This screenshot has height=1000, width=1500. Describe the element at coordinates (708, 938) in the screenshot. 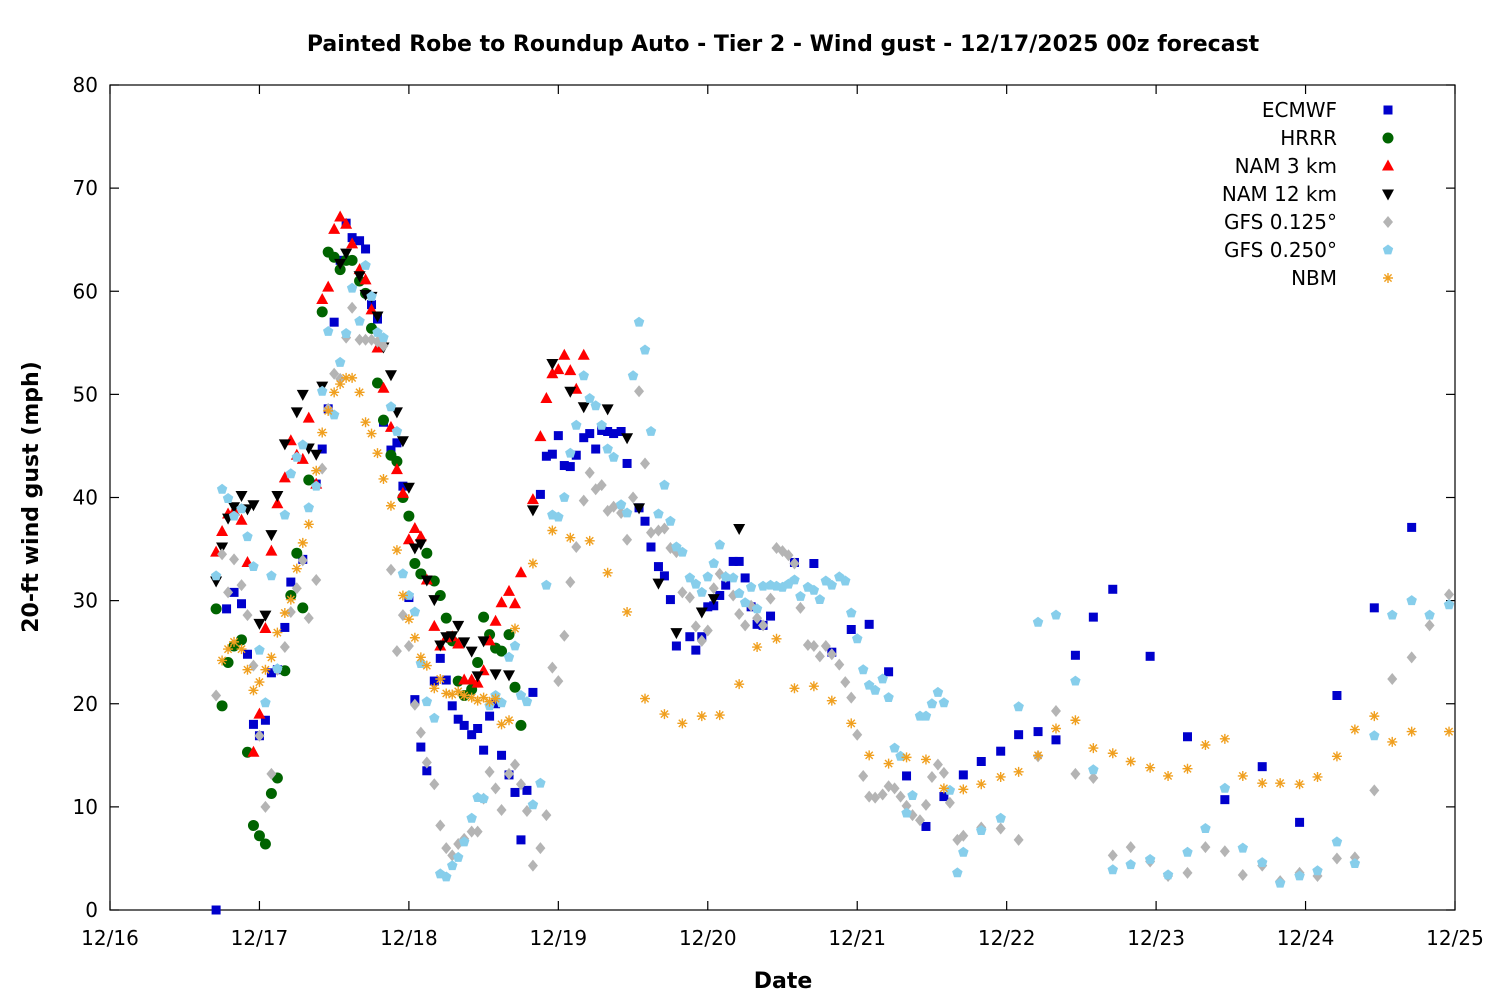

I see `x-tick-label: 12/20` at that location.